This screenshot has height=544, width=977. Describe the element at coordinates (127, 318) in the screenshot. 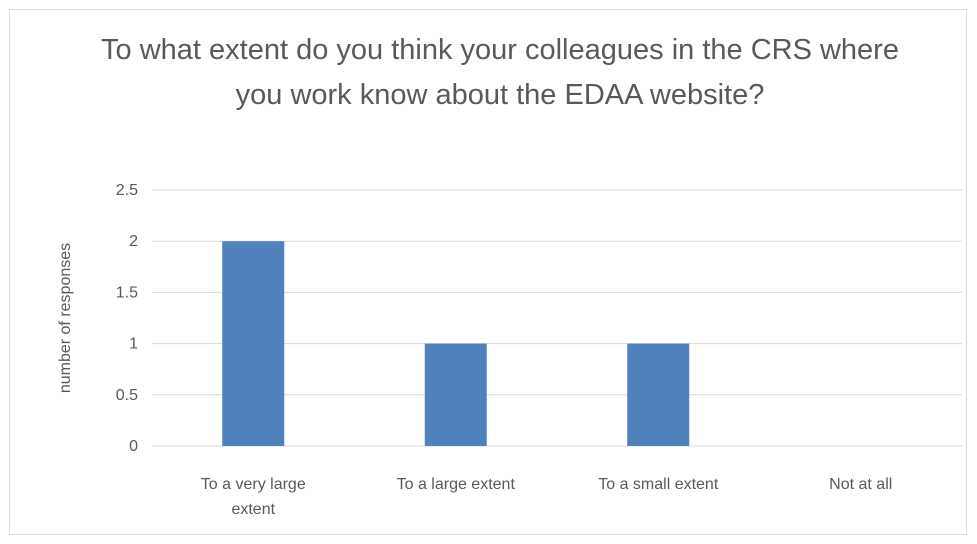

I see `y-tick-labels: 0 0.5 1 1.5 2 2.5` at that location.